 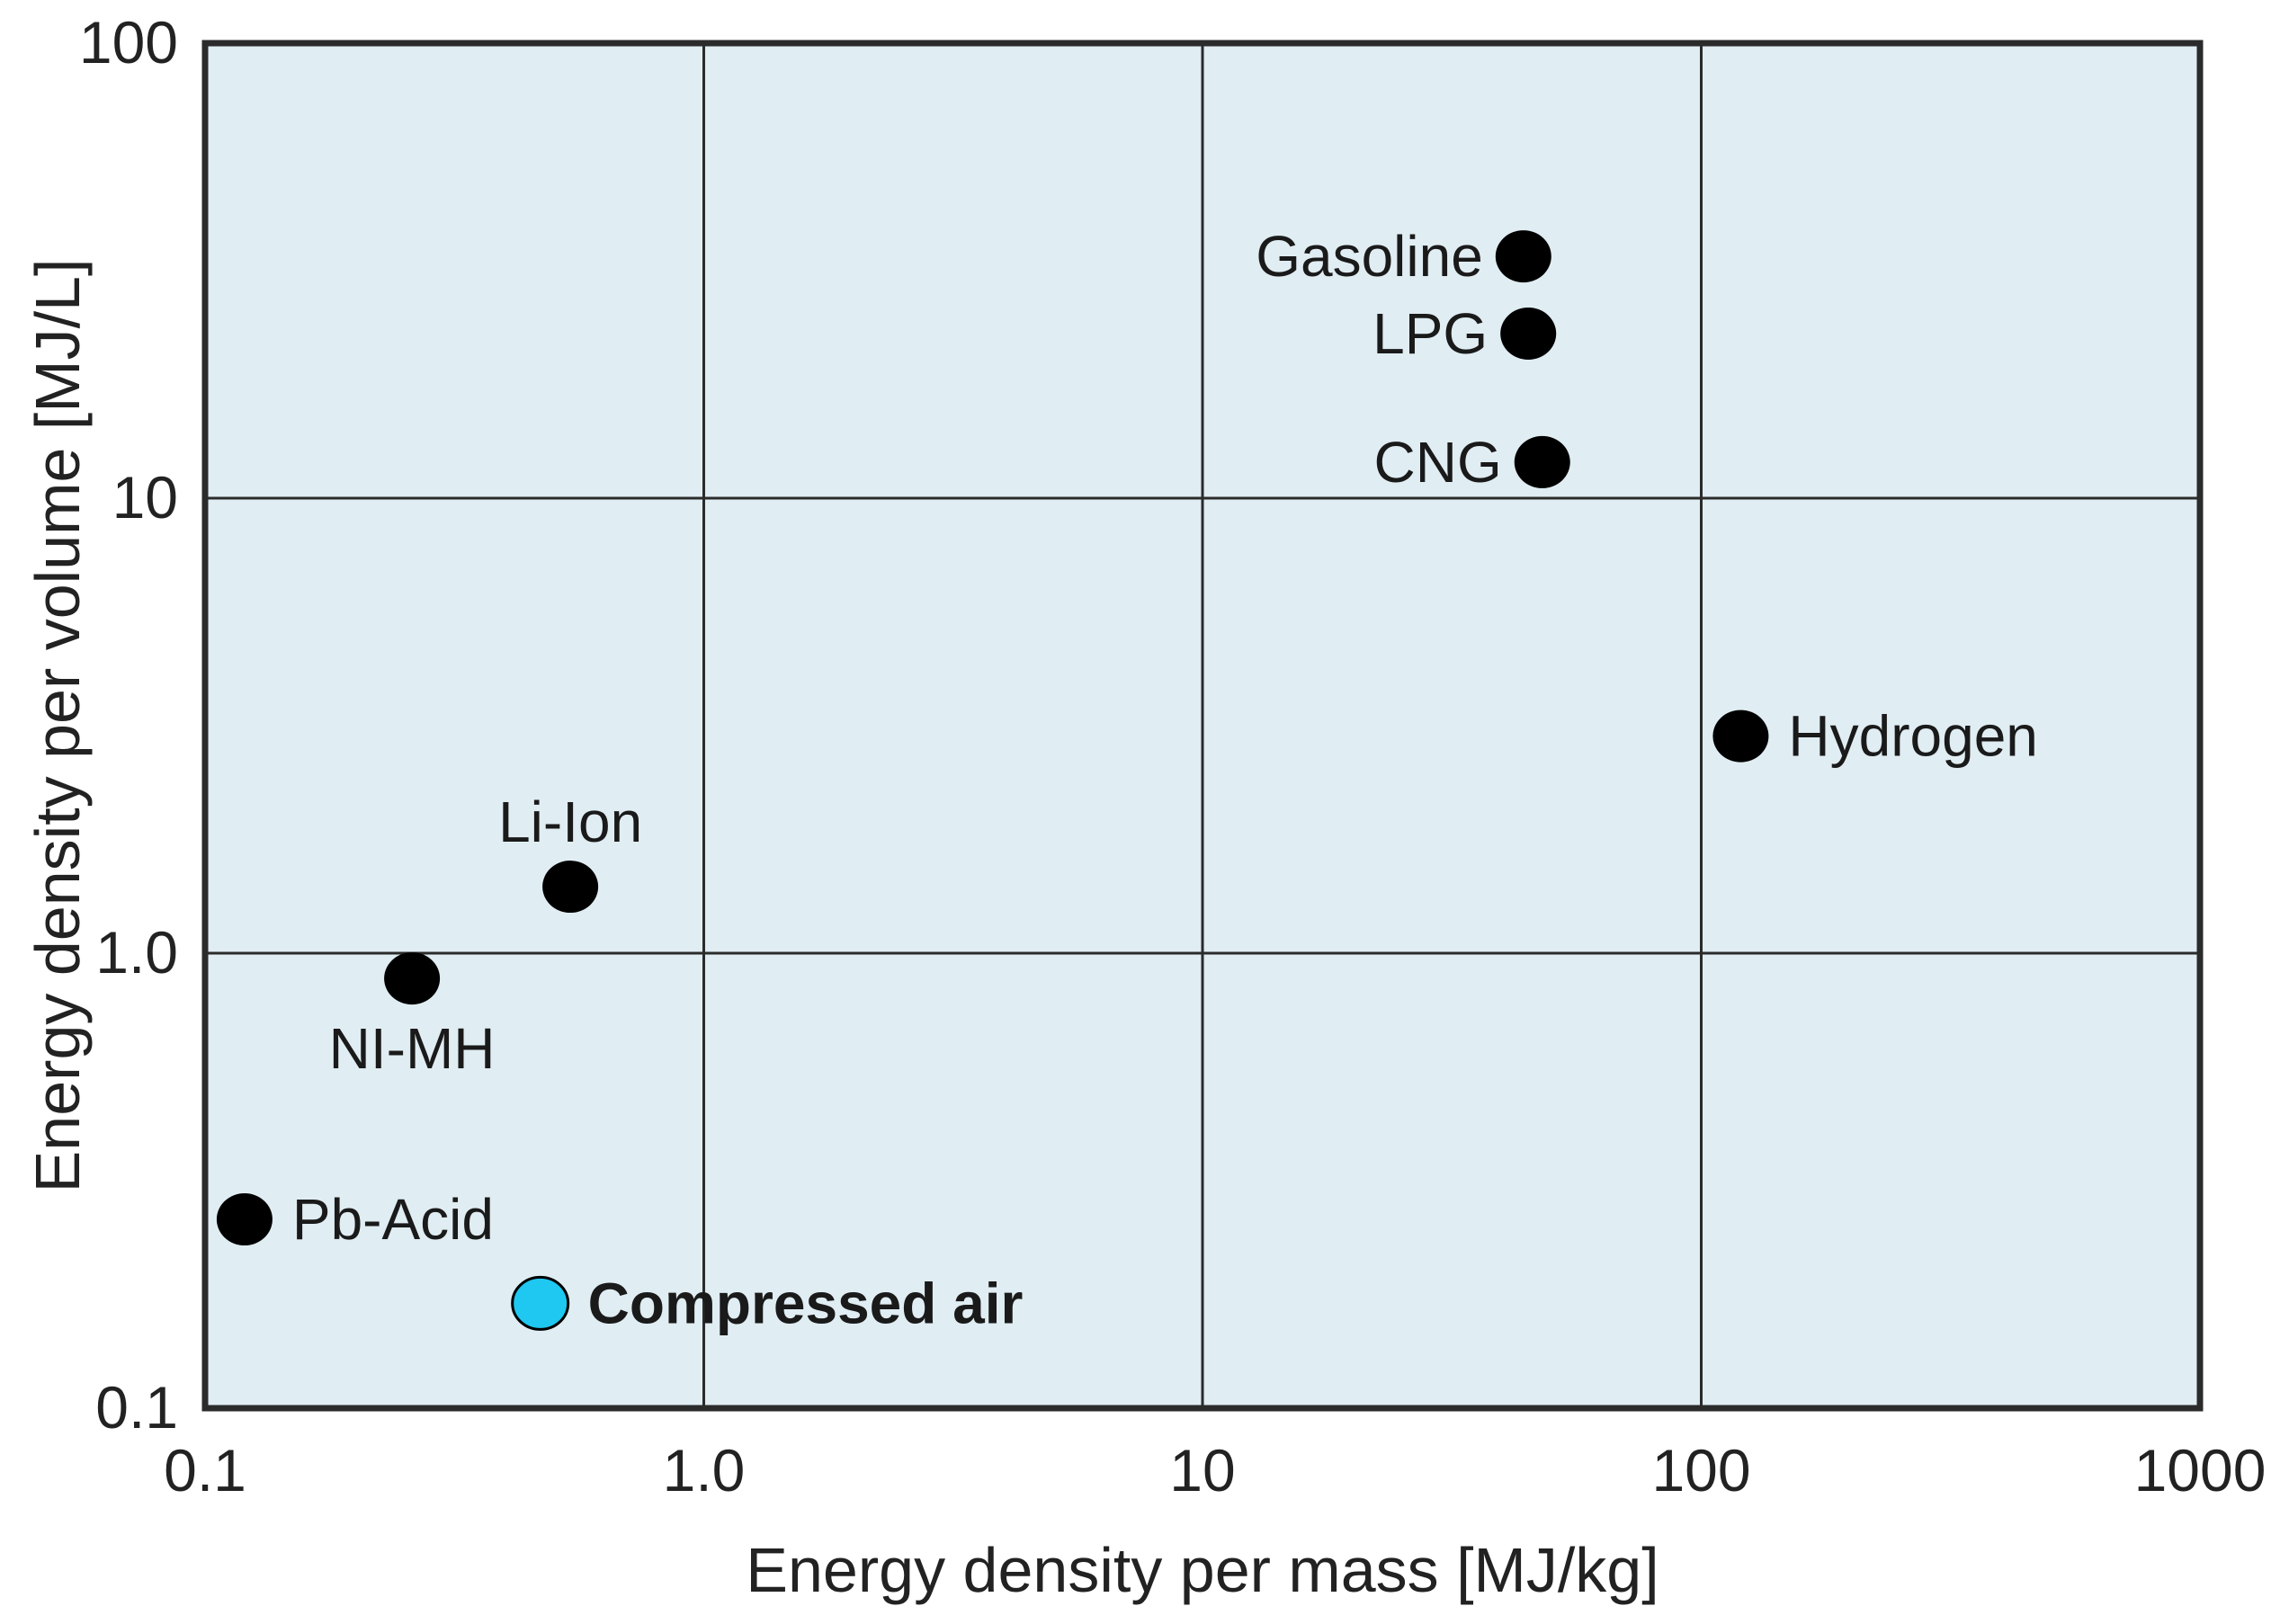 What do you see at coordinates (806, 1303) in the screenshot?
I see `point-label-compressed-air: Compressed air` at bounding box center [806, 1303].